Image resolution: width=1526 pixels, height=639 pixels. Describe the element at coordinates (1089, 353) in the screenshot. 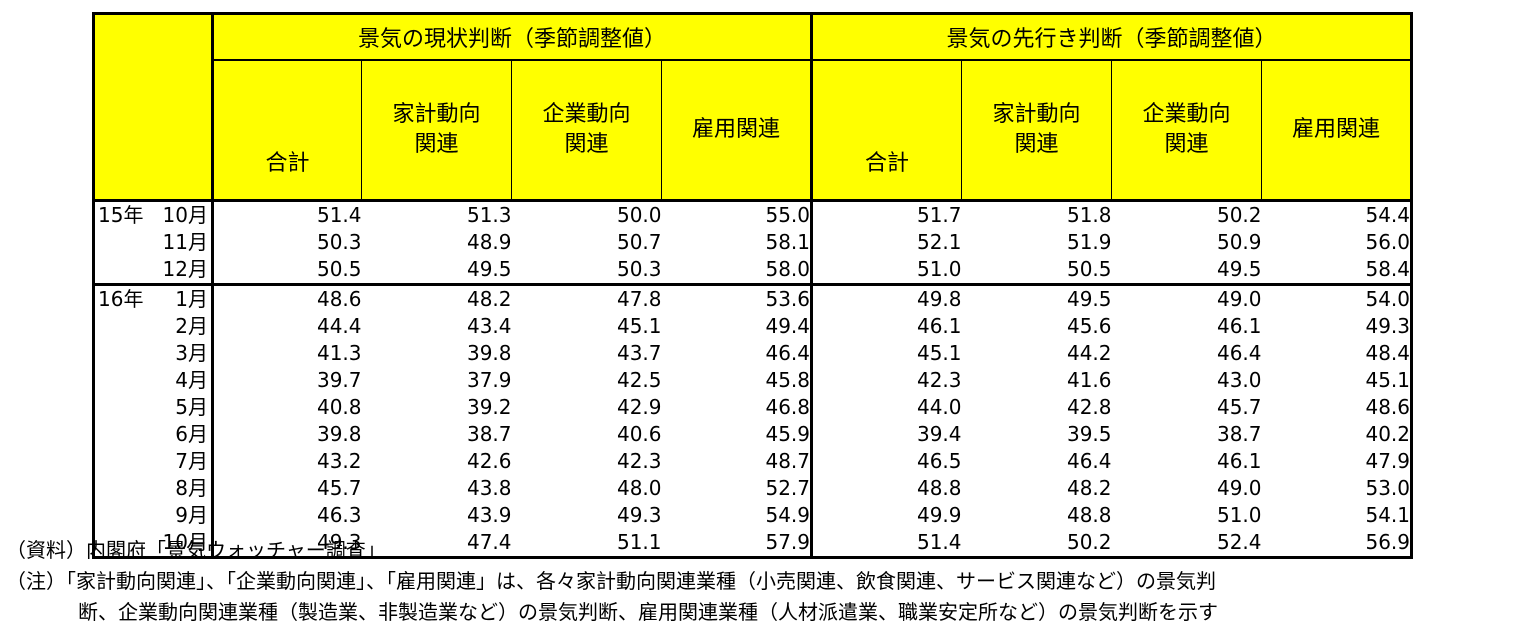

I see `cell-future-household: 44.2` at that location.